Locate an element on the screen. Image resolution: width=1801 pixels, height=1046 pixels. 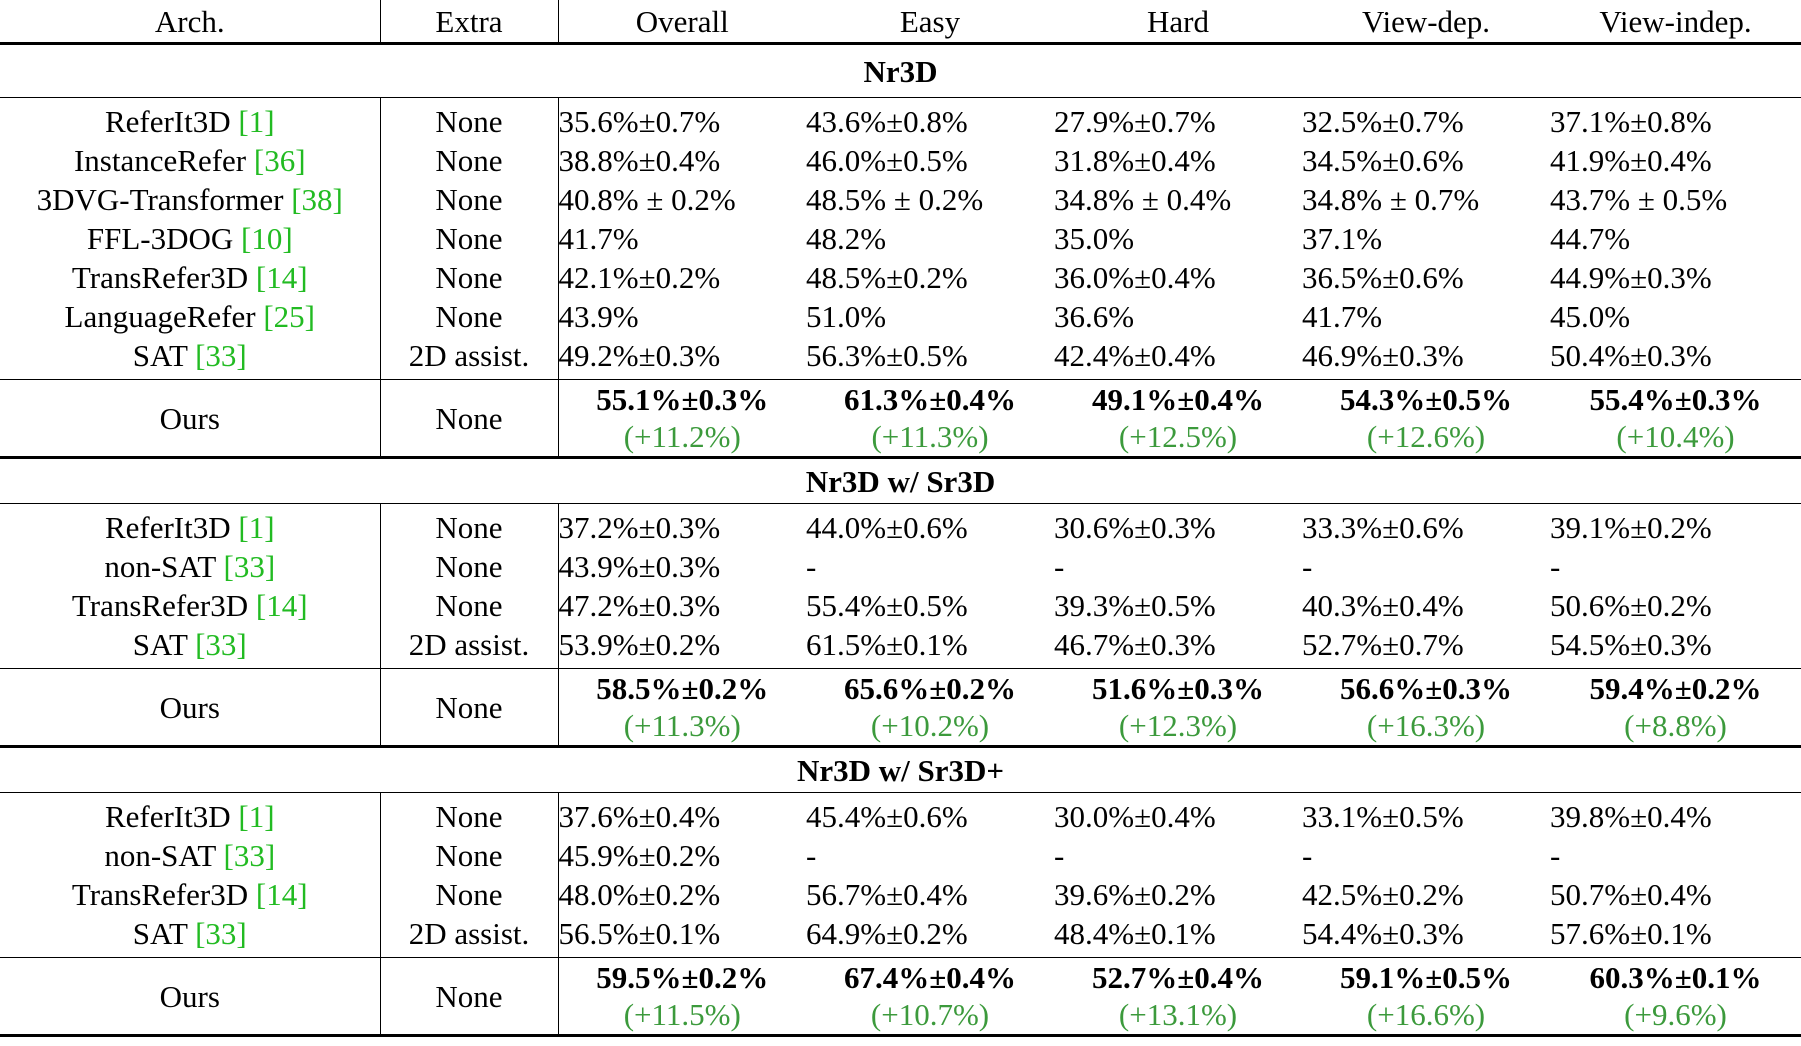
section-title: Nr3D w/ Sr3D is located at coordinates (900, 481).